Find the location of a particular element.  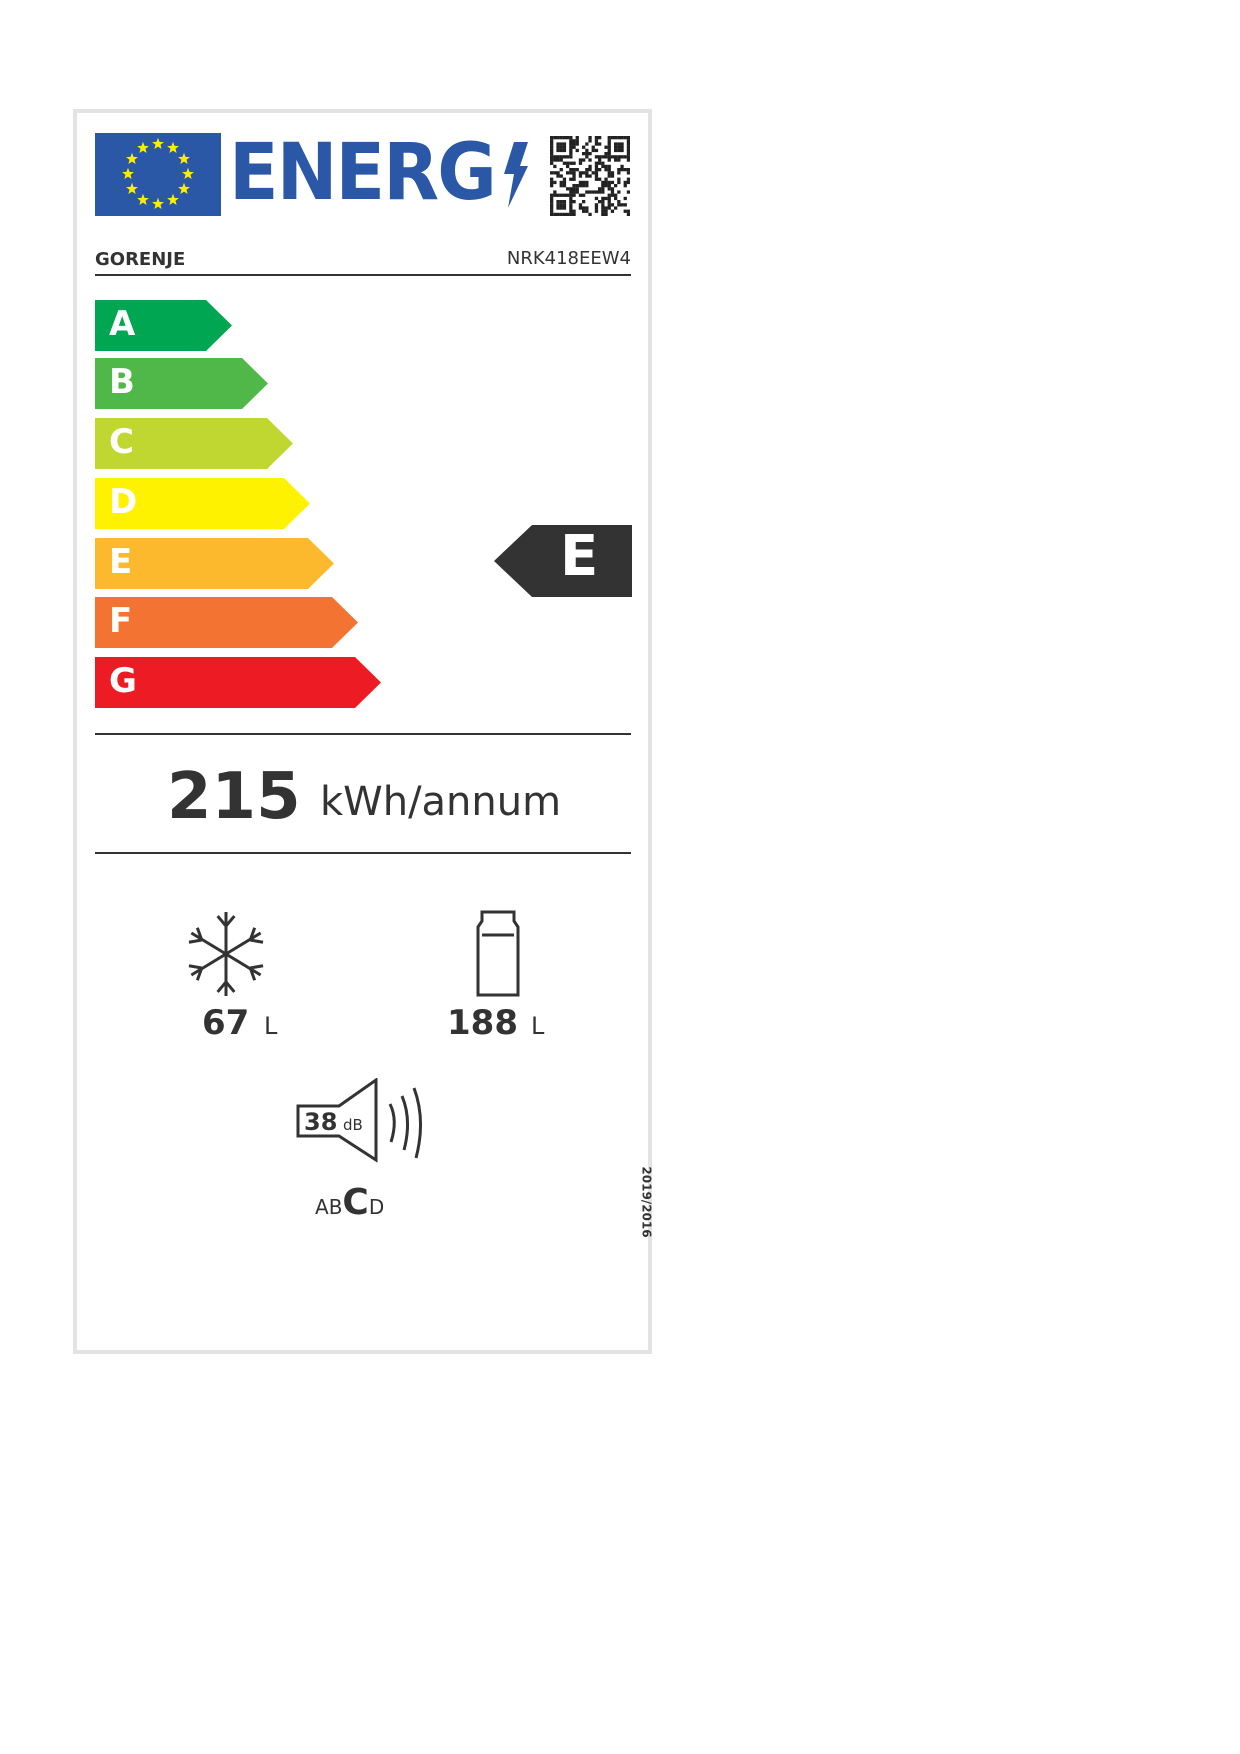

energy-class-bar-f: F is located at coordinates (226, 622).